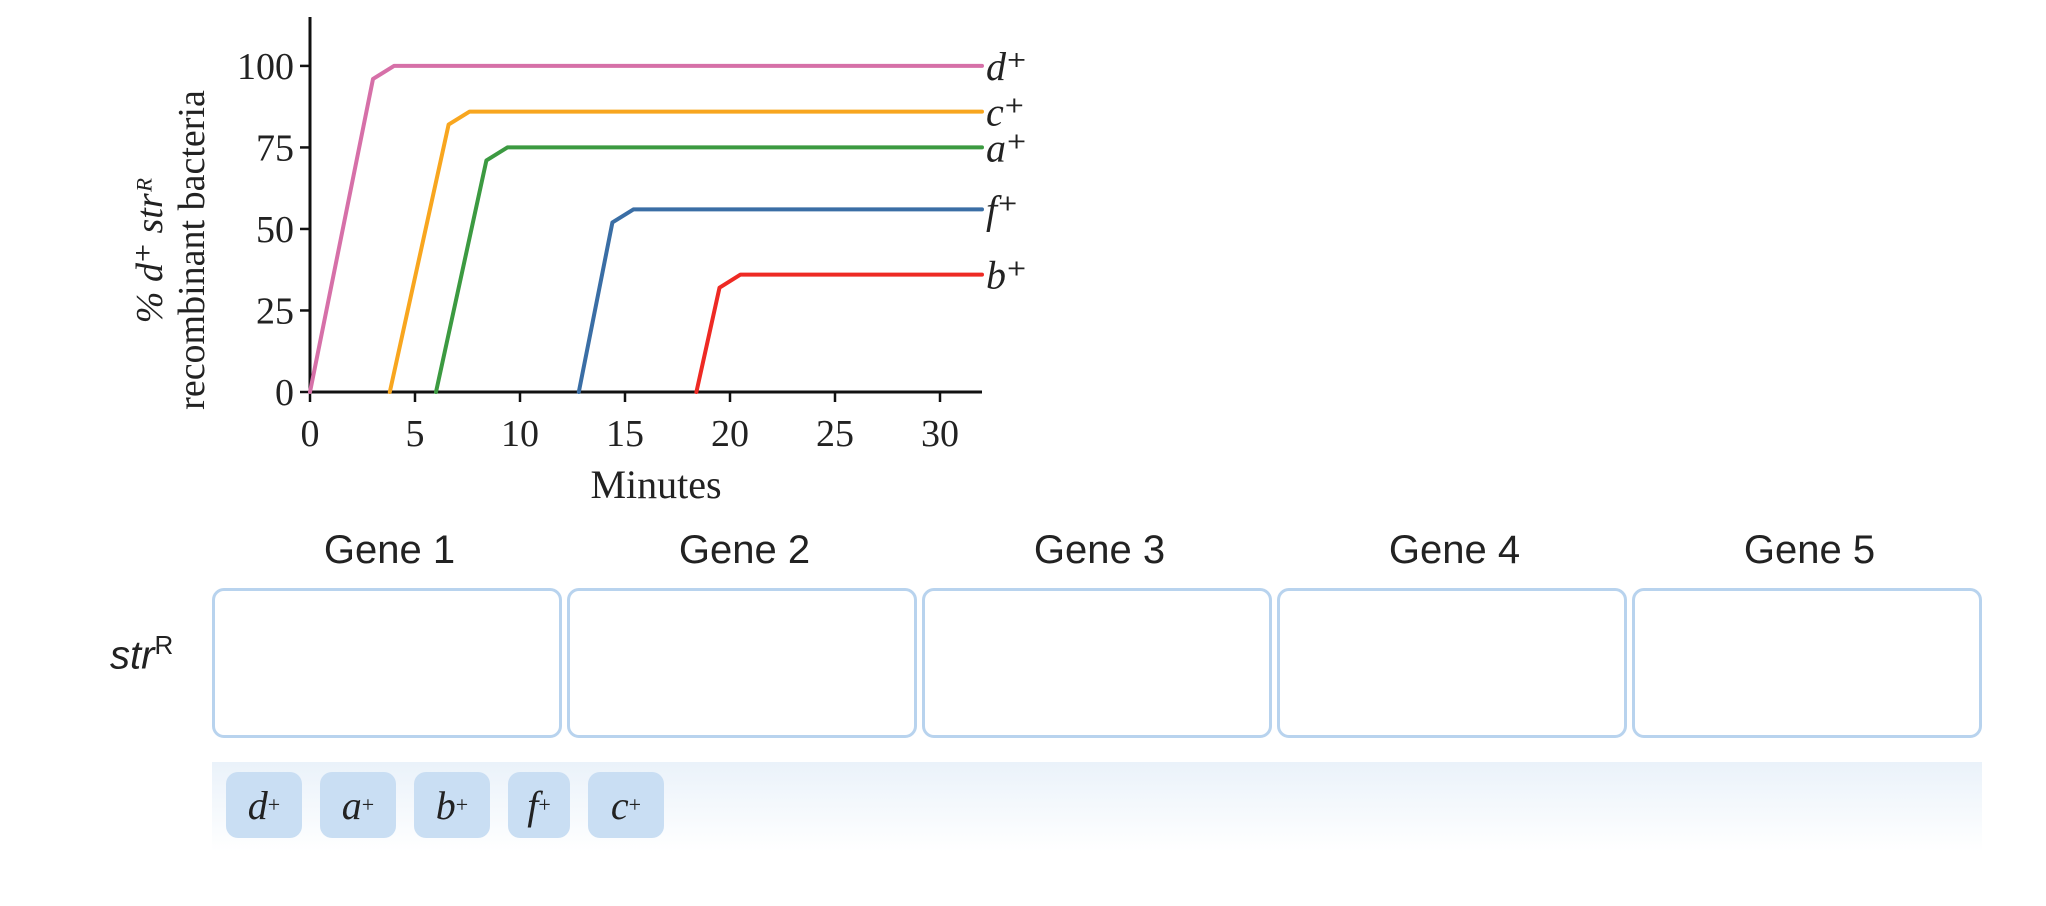 The height and width of the screenshot is (906, 2046). What do you see at coordinates (275, 311) in the screenshot?
I see `y-tick-label: 25` at bounding box center [275, 311].